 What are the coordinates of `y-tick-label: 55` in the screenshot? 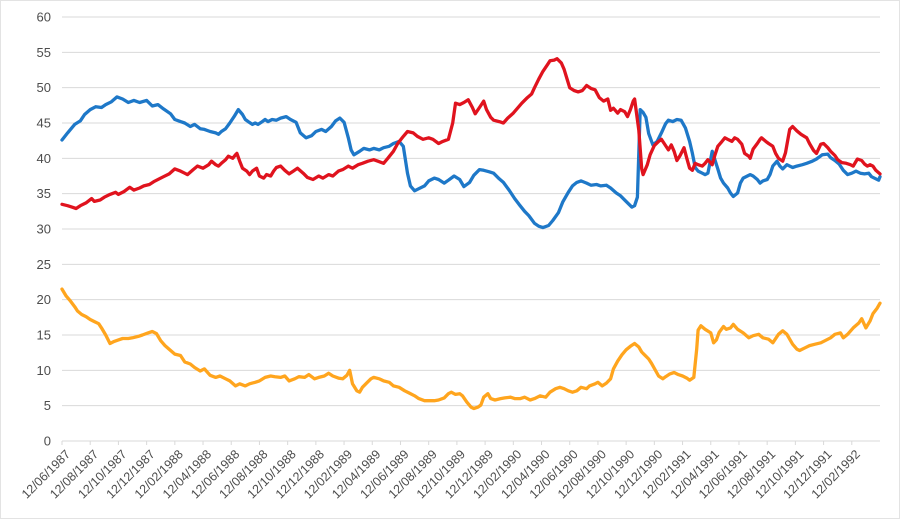 It's located at (44, 52).